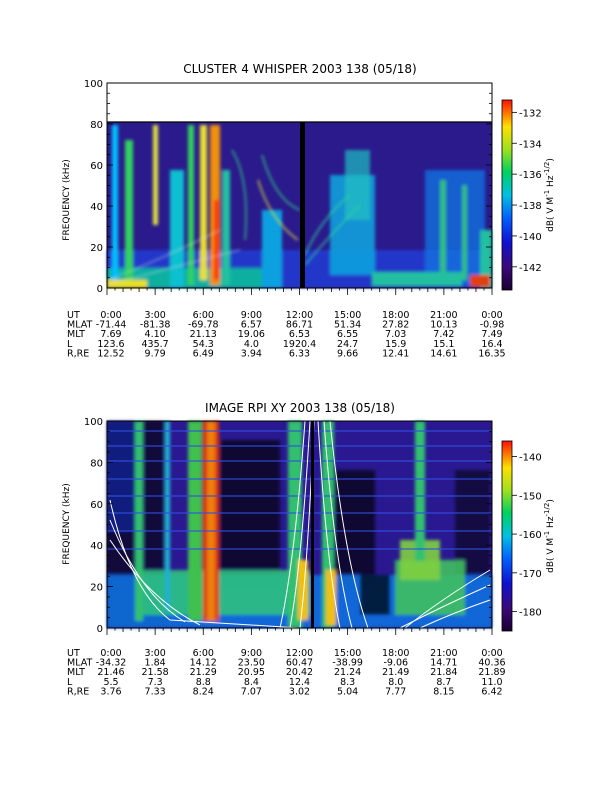 Image resolution: width=600 pixels, height=800 pixels. Describe the element at coordinates (67, 523) in the screenshot. I see `image-y-axis-label: FREQUENCY (kHz)` at that location.